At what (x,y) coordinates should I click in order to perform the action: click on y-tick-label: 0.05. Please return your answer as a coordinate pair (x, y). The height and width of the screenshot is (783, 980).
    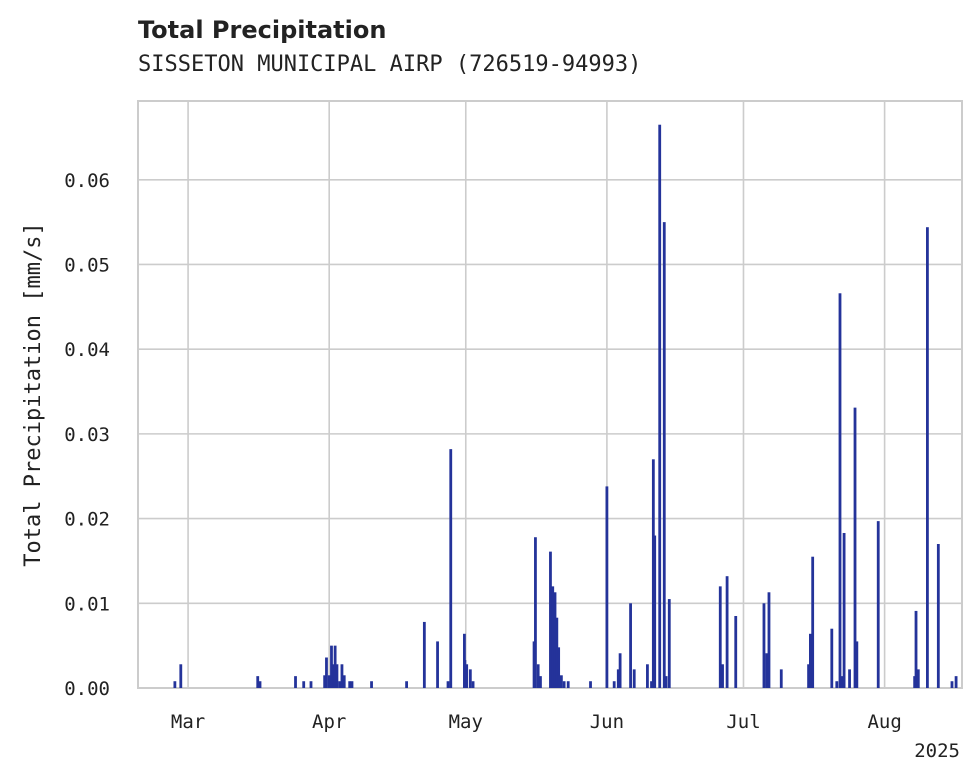
    Looking at the image, I should click on (87, 265).